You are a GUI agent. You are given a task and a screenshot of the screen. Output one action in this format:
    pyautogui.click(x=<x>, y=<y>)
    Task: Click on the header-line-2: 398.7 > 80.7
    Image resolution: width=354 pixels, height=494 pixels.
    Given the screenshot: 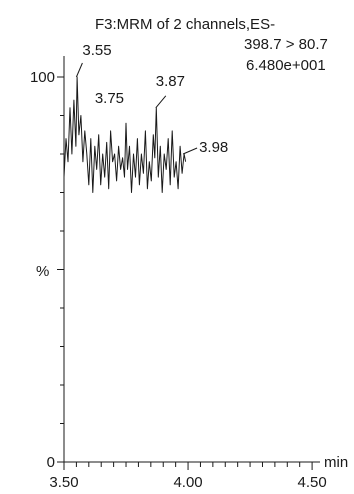 What is the action you would take?
    pyautogui.click(x=286, y=44)
    